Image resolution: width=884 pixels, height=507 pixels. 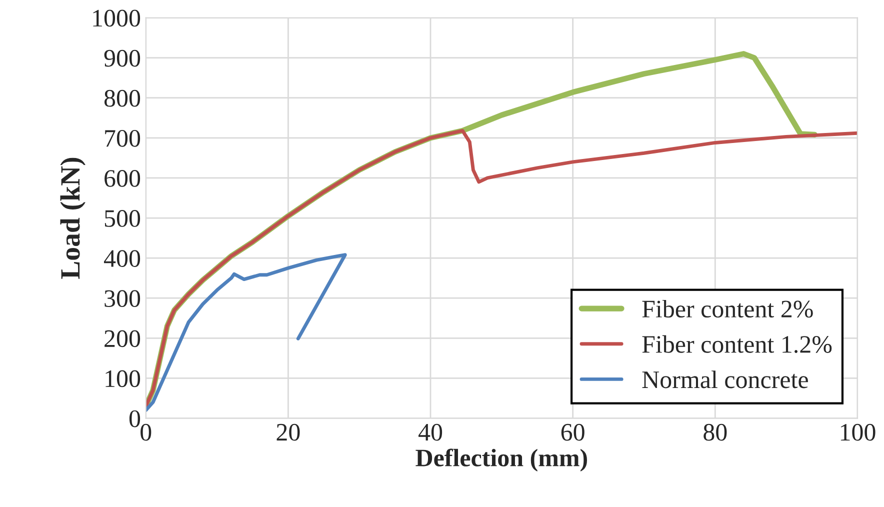 I want to click on y-tick-label: 0, so click(x=134, y=419).